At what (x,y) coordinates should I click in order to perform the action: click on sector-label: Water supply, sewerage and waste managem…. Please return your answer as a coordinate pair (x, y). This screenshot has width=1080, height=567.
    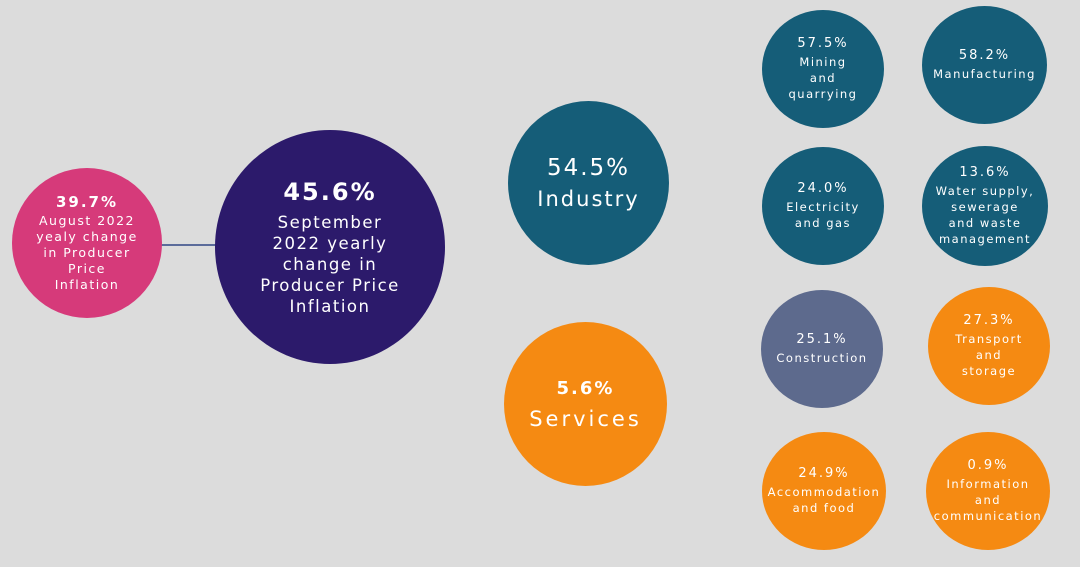
    Looking at the image, I should click on (985, 215).